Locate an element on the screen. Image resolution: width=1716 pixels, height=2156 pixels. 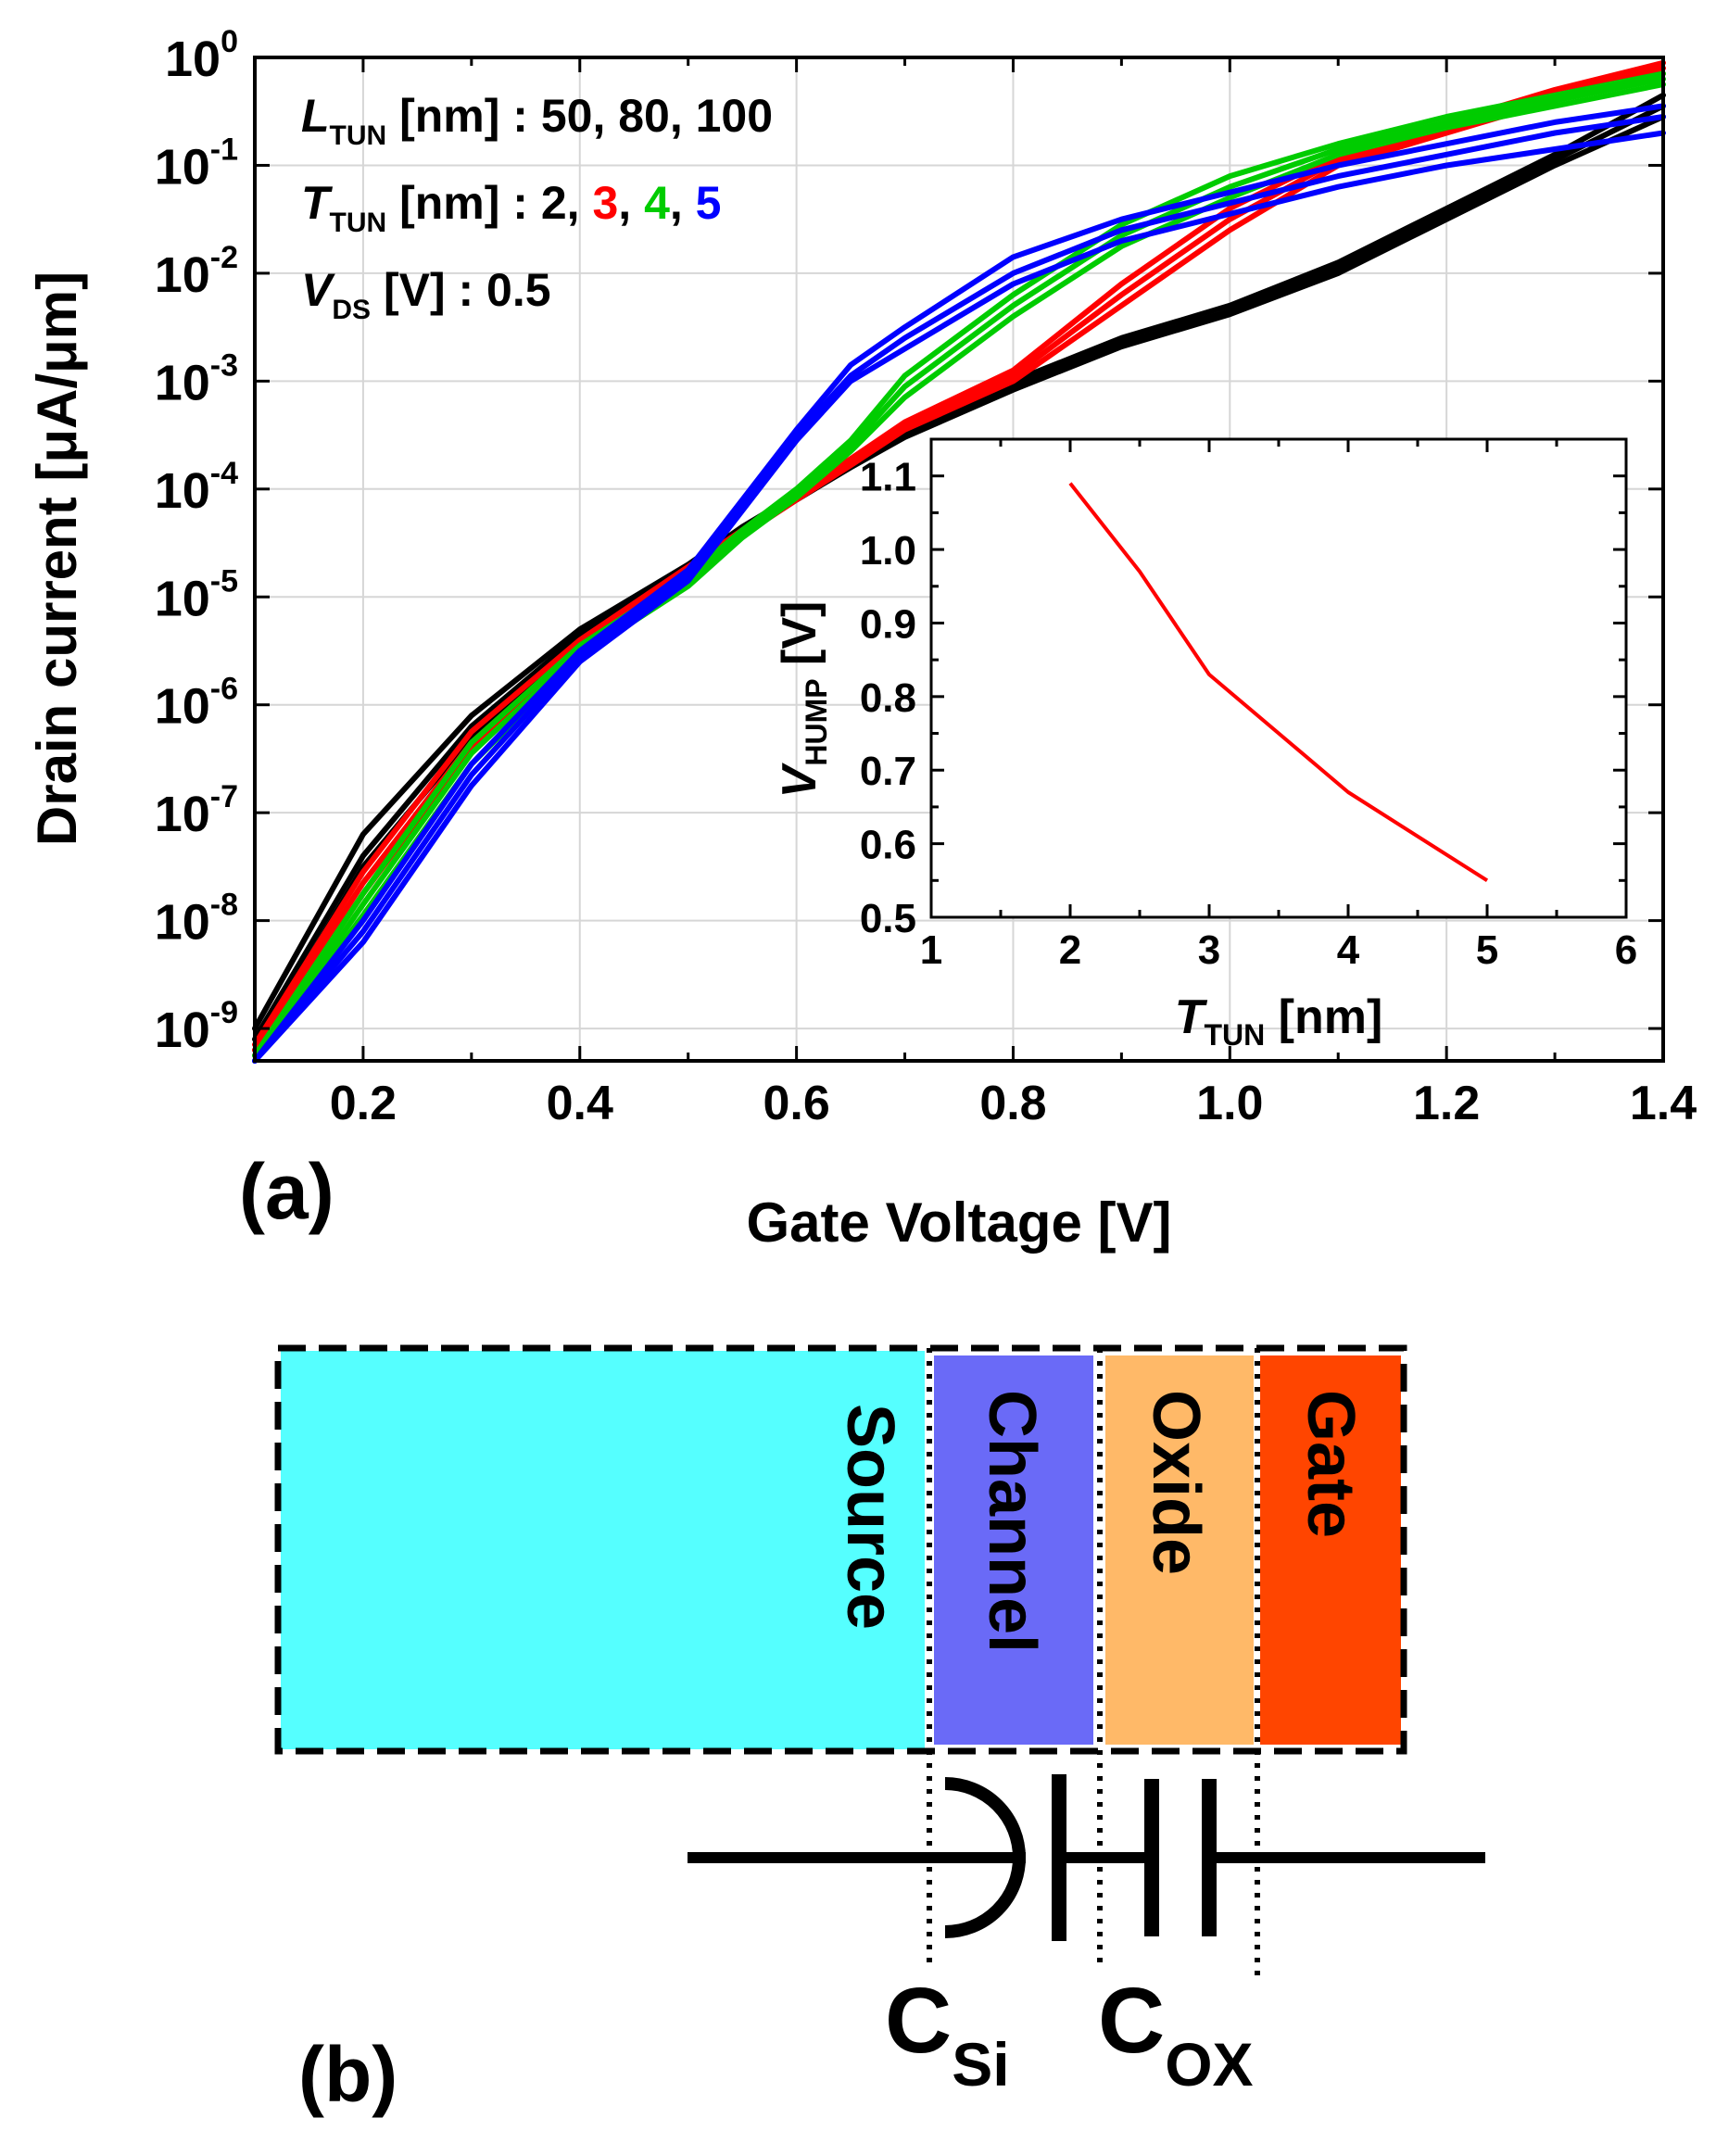
main-x-tick-label: 0.4 is located at coordinates (580, 1103).